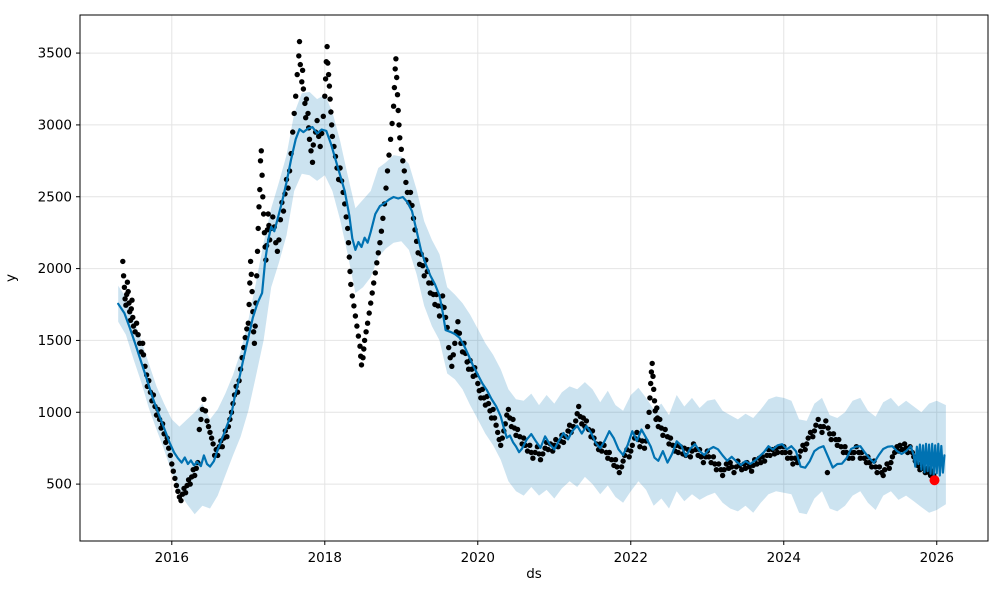 This screenshot has width=1000, height=600. I want to click on x-tick-label: 2022, so click(631, 558).